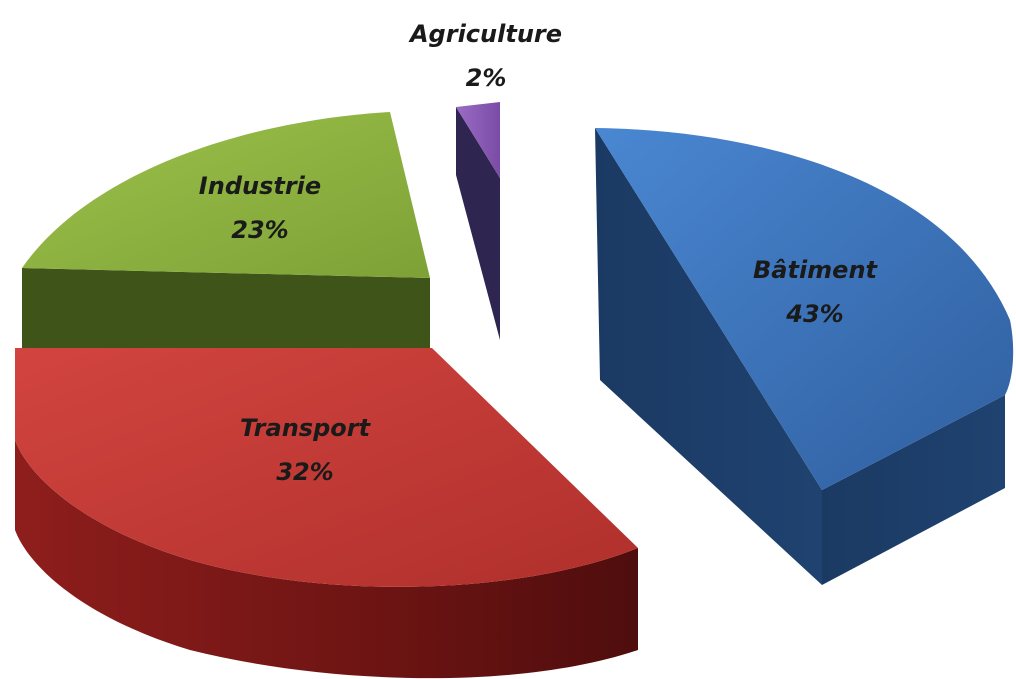 The width and height of the screenshot is (1016, 679). What do you see at coordinates (814, 314) in the screenshot?
I see `slice-value-batiment: 43%` at bounding box center [814, 314].